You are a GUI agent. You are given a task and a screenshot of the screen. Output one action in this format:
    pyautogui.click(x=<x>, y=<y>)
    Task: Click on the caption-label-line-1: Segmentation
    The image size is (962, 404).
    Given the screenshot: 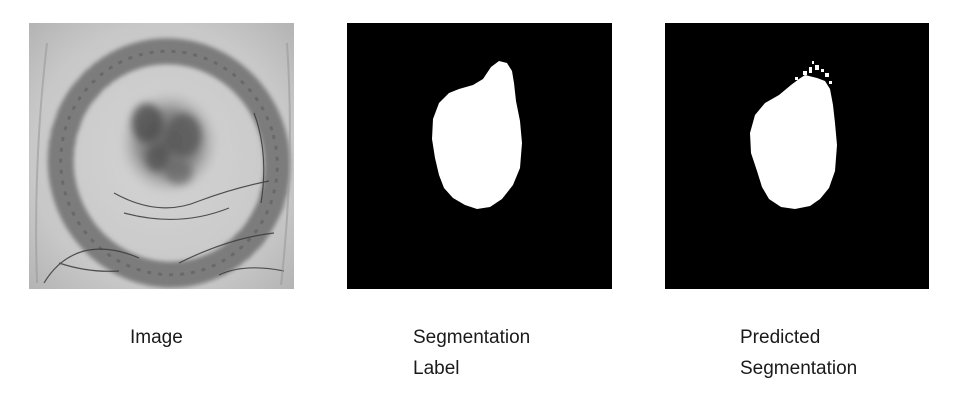 What is the action you would take?
    pyautogui.click(x=472, y=337)
    